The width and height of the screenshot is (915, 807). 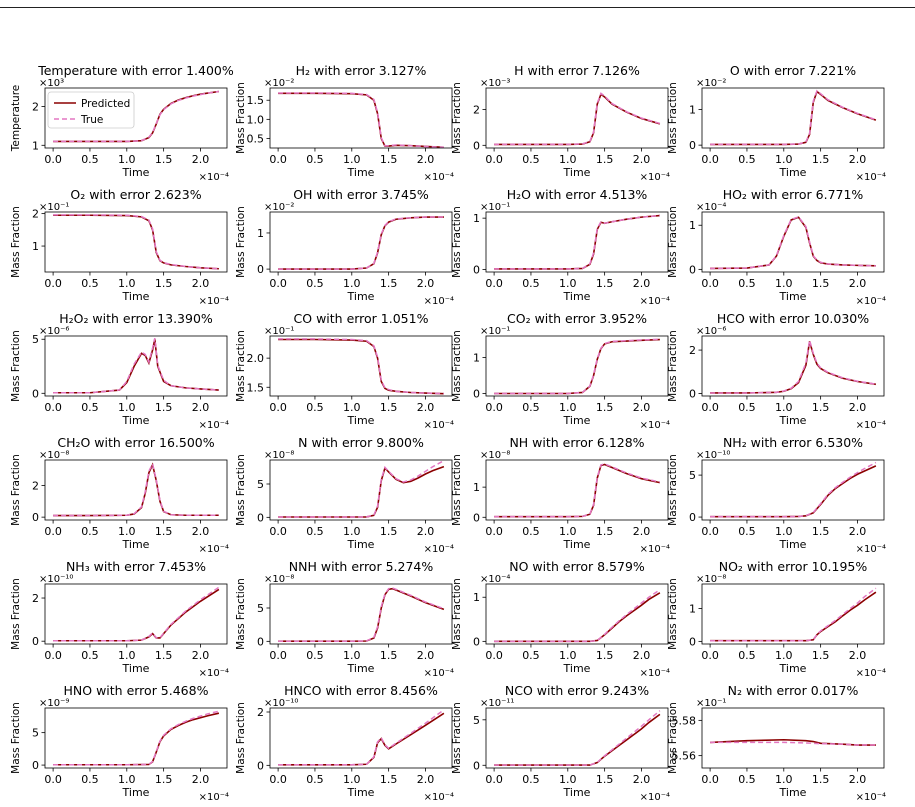 I want to click on y-tick-label: 5, so click(x=476, y=720).